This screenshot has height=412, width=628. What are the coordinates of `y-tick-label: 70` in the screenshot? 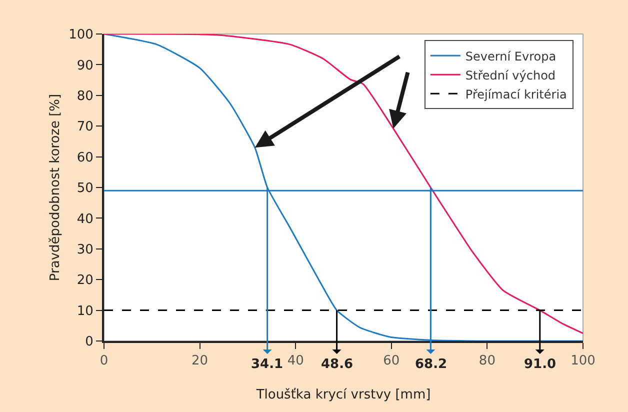 It's located at (85, 127).